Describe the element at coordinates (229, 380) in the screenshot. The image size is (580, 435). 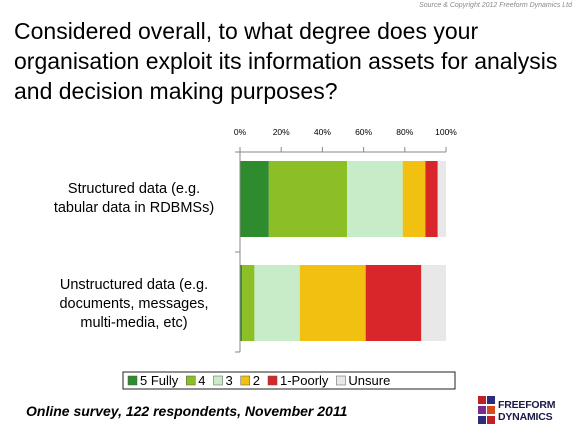
I see `legend-label: 3` at that location.